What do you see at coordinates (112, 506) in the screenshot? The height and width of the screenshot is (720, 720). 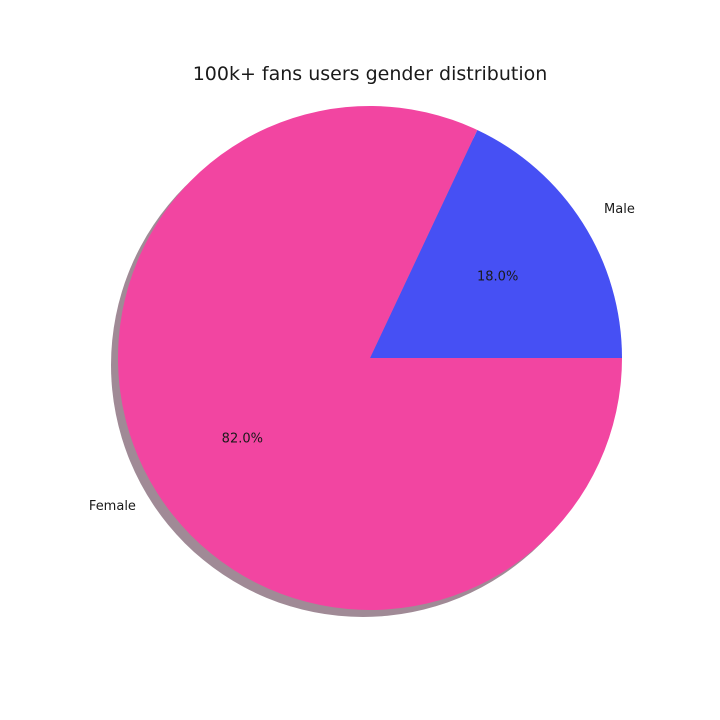 I see `slice-label-female: Female` at bounding box center [112, 506].